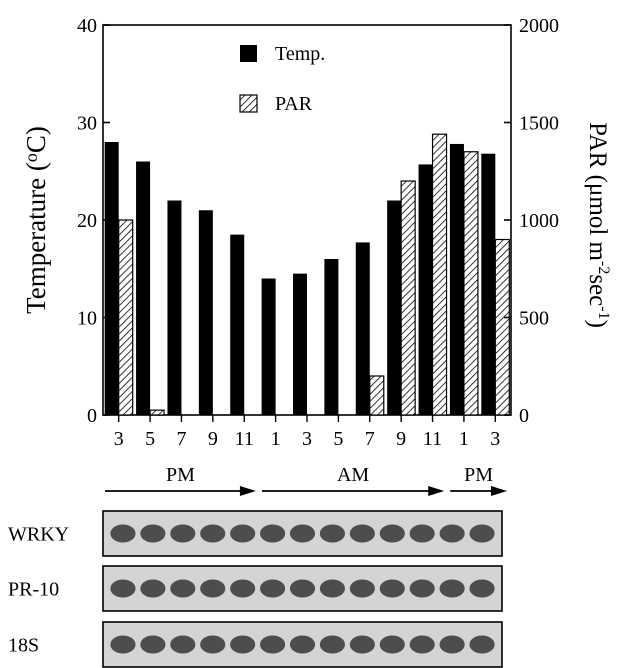 Image resolution: width=617 pixels, height=668 pixels. What do you see at coordinates (87, 26) in the screenshot?
I see `left-tick-label: 40` at bounding box center [87, 26].